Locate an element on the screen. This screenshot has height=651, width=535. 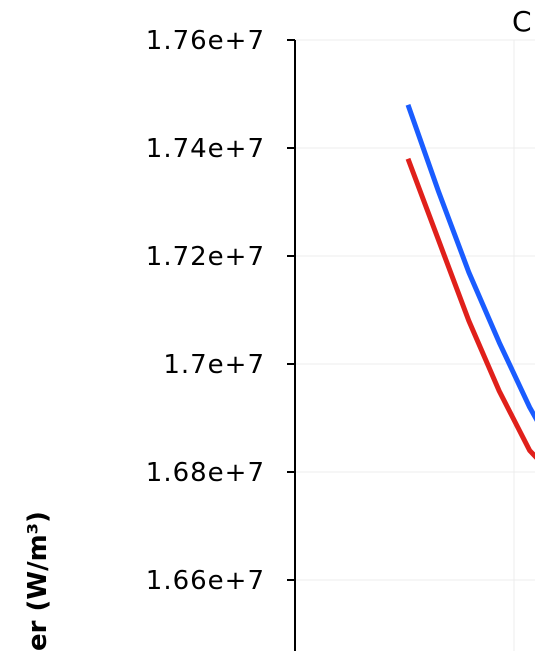
y-axis-label: er (W/m³) is located at coordinates (38, 581).